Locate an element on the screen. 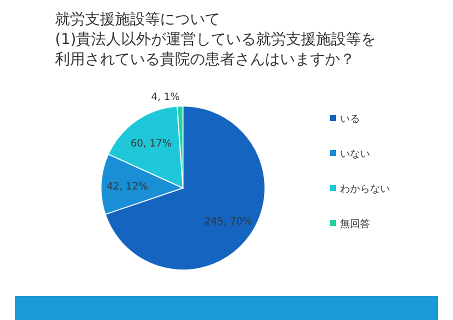 The height and width of the screenshot is (320, 453). subtitle: (1)貴法人以外が運営している就労支援施設等を利用されている貴院の患者さんはいますか？ is located at coordinates (215, 49).